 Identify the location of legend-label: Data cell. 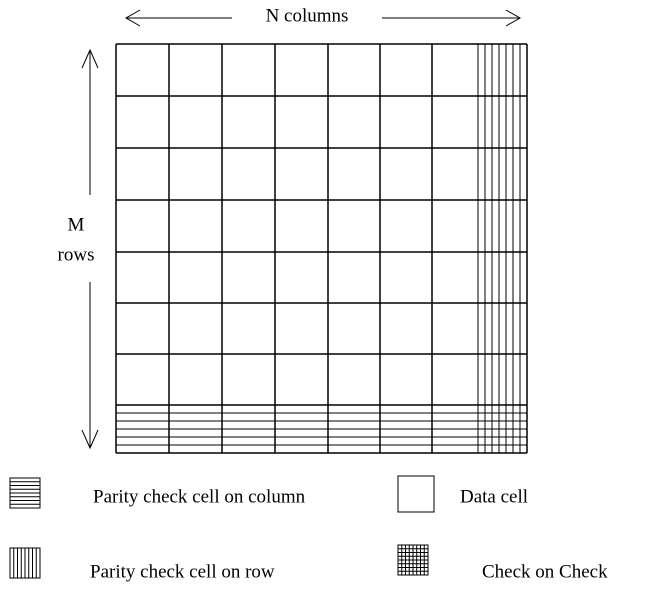
(494, 496).